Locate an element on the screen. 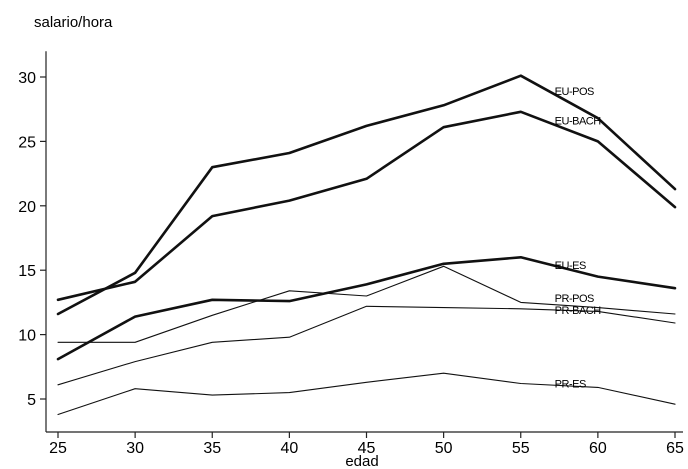  series-line-pr-es is located at coordinates (366, 394).